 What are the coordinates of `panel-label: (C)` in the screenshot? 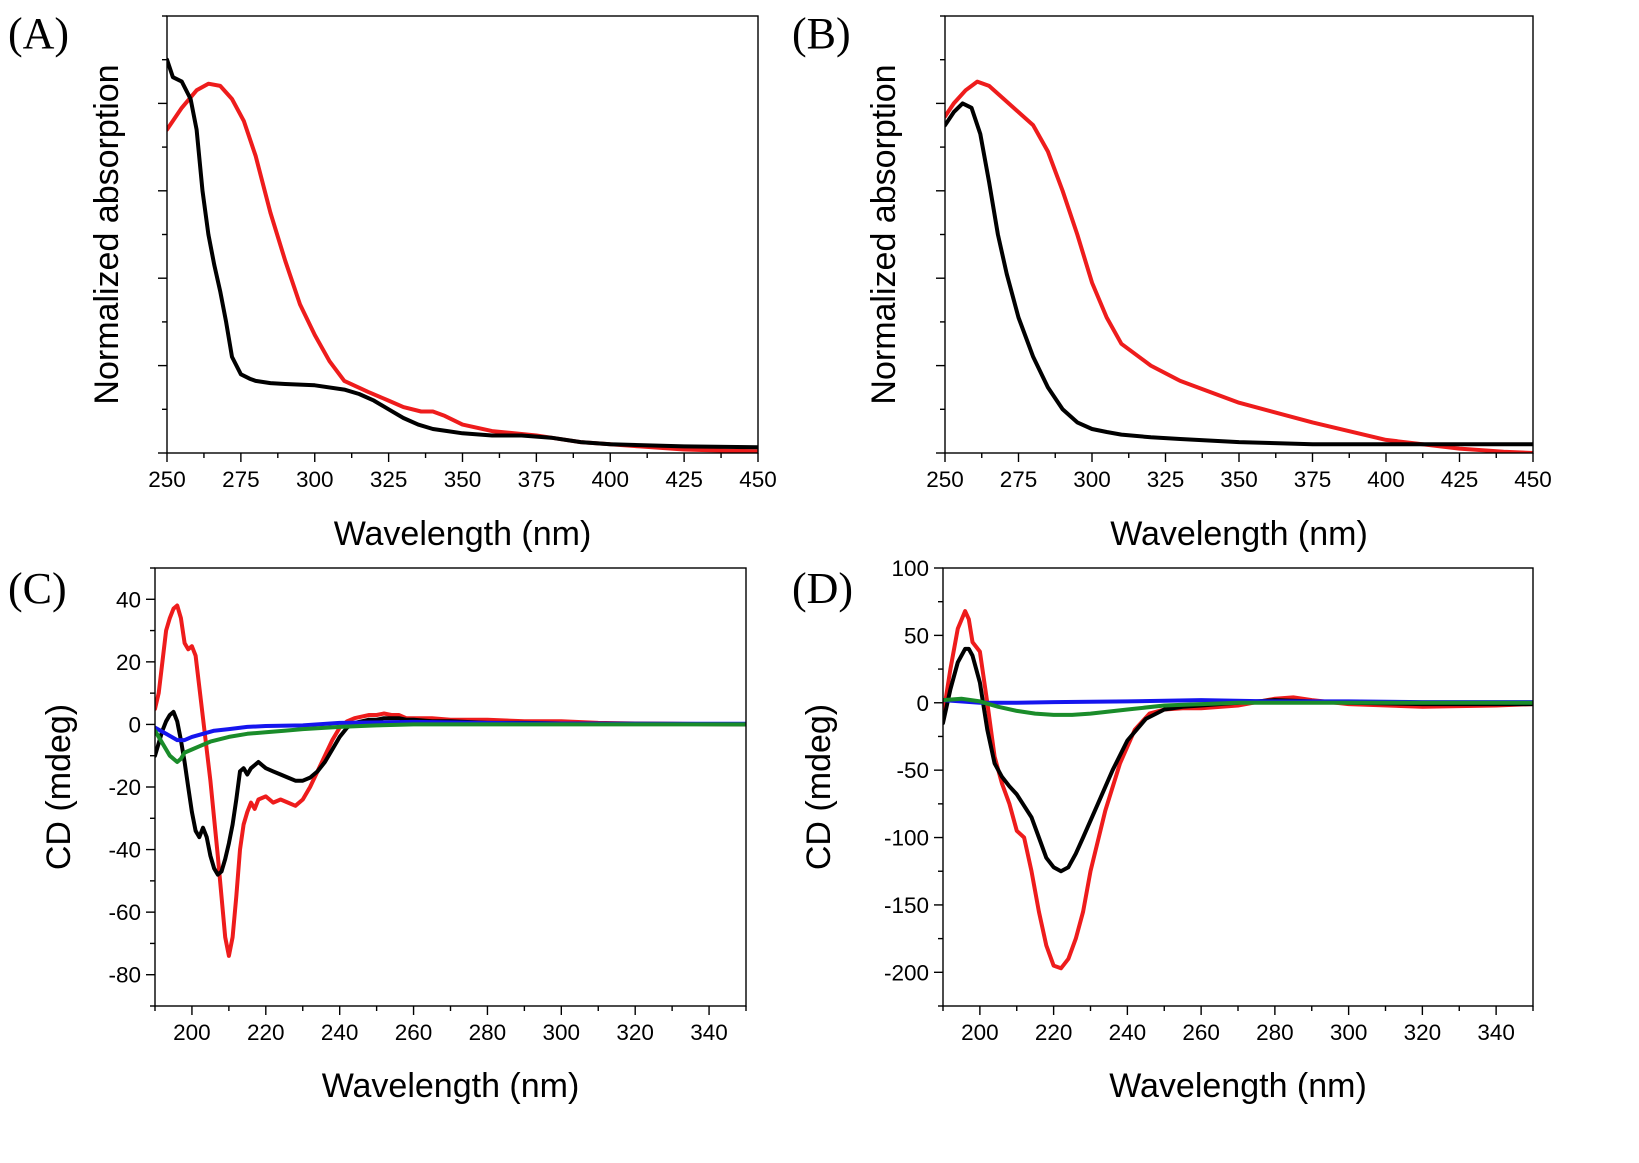 It's located at (37, 588).